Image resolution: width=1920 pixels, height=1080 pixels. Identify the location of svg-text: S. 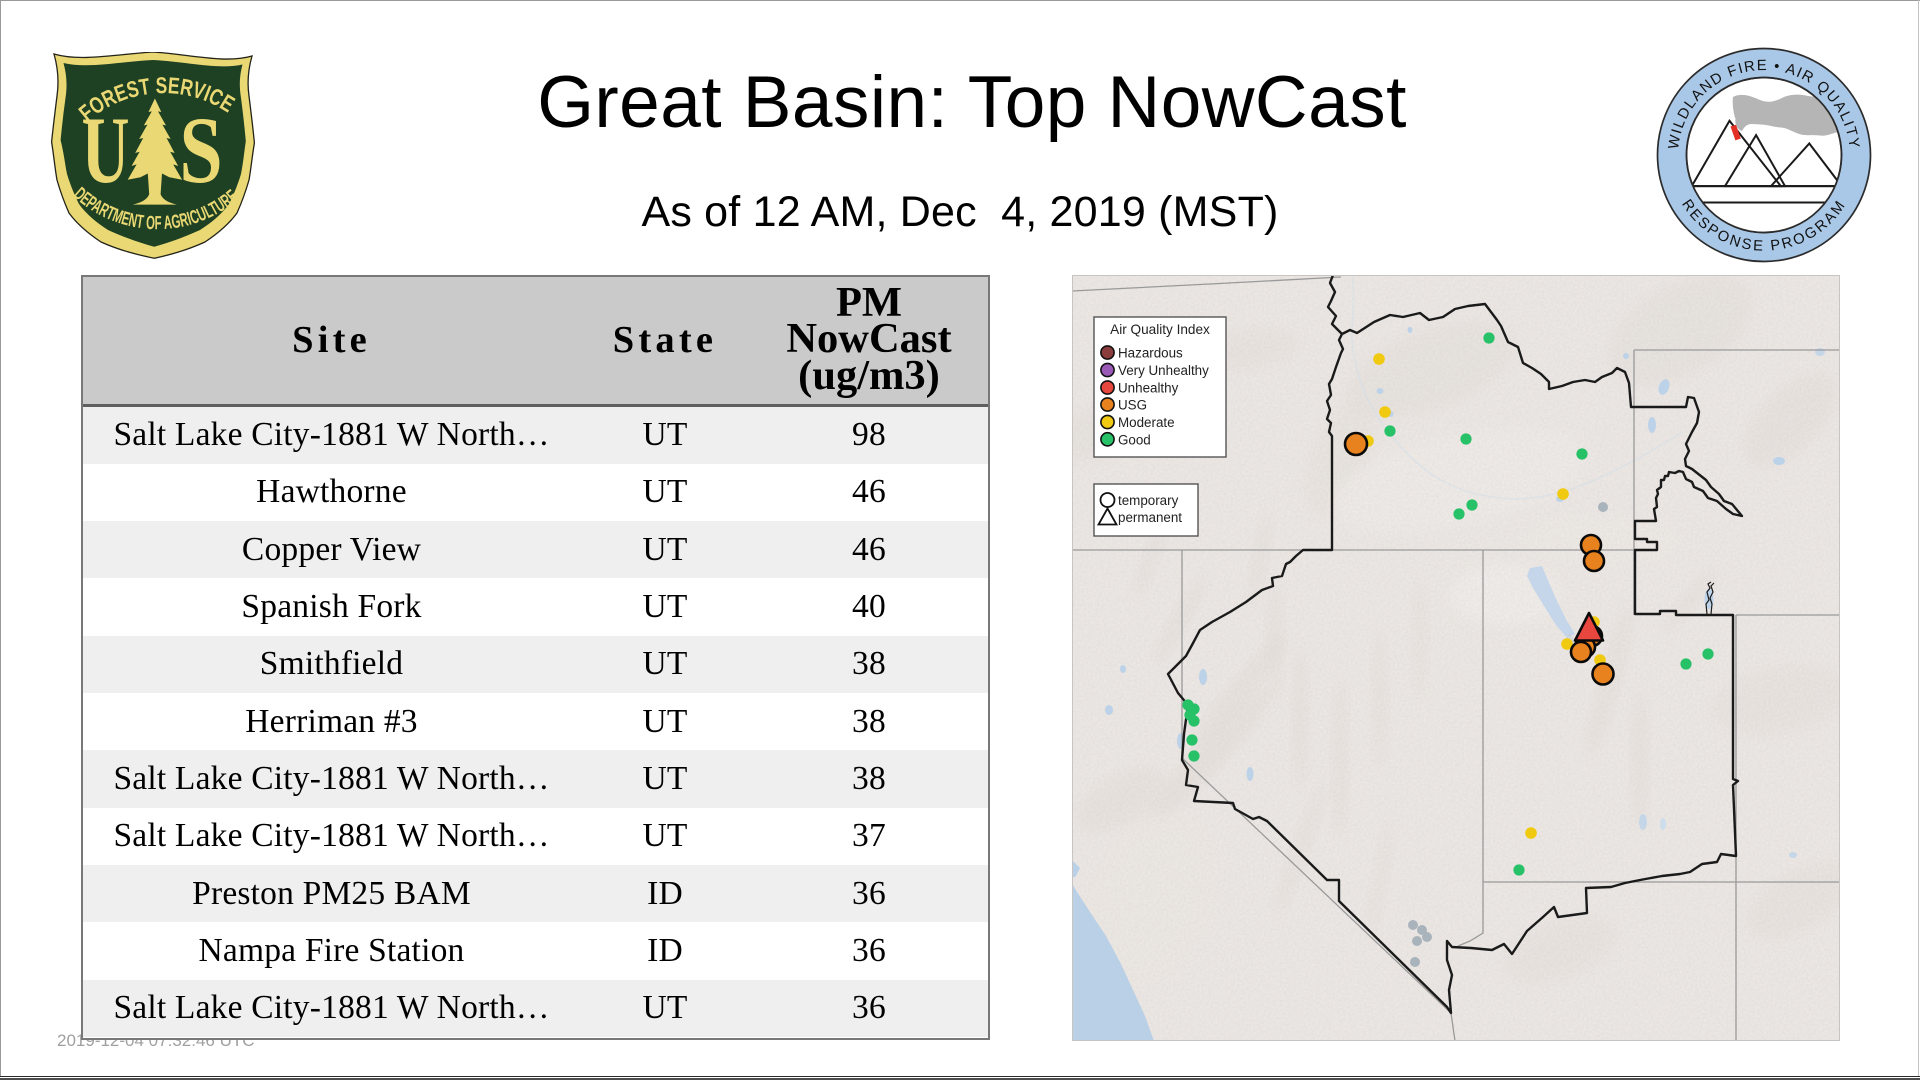
(200, 150).